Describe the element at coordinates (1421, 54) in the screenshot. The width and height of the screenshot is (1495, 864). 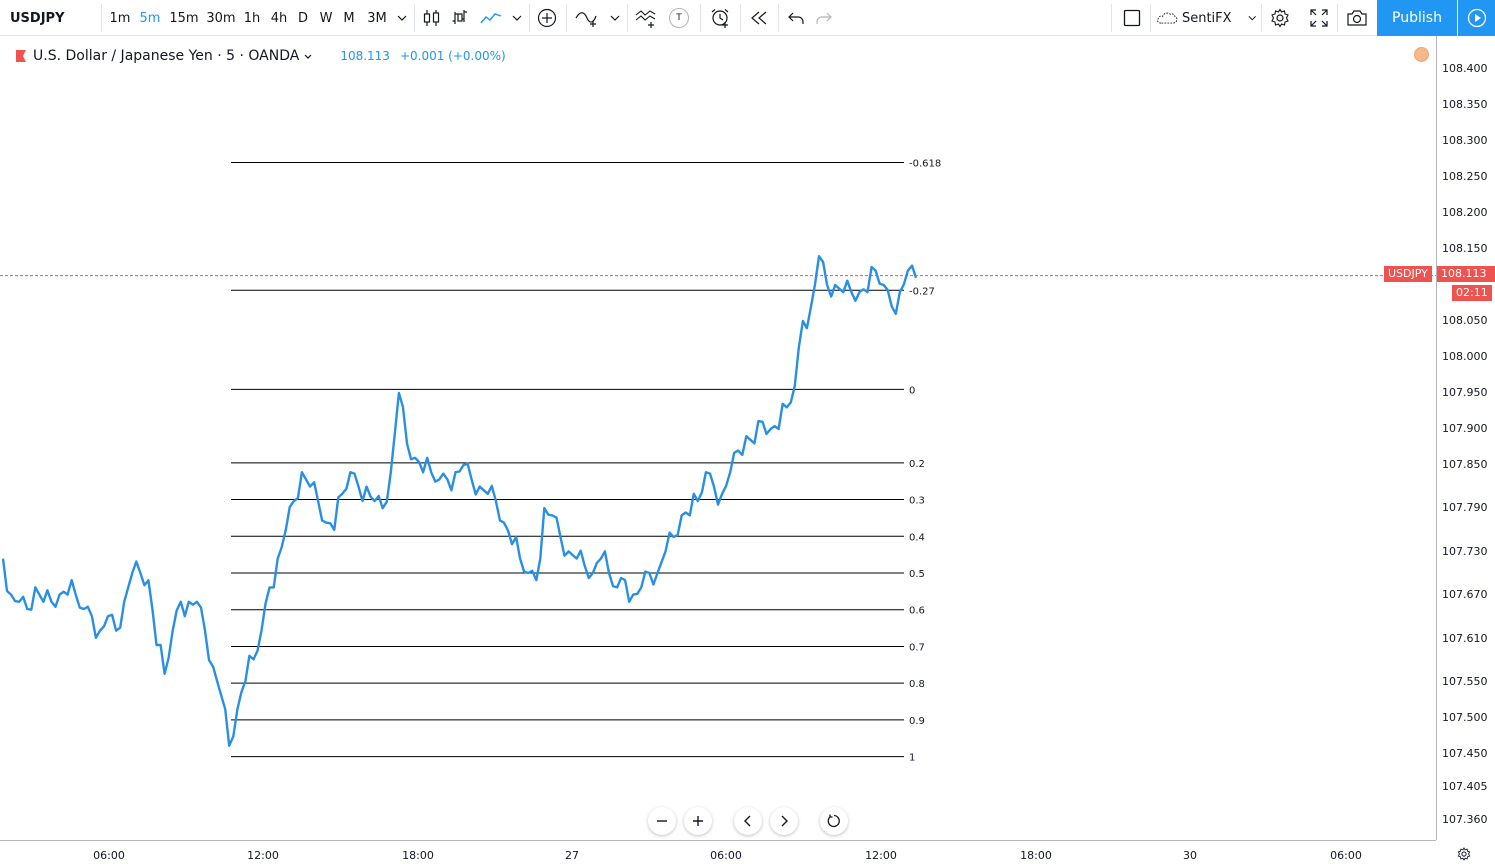
I see `status-indicator-dot` at that location.